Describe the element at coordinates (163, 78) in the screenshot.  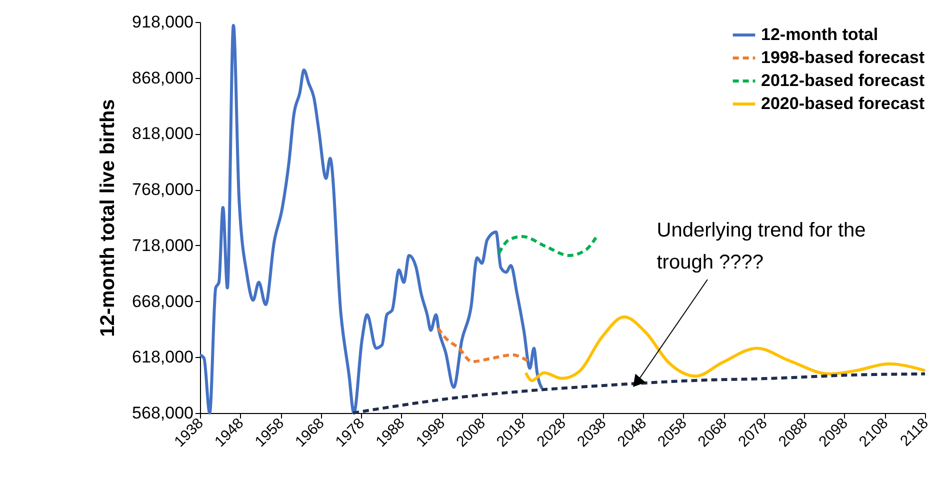
I see `y-tick-label: 868,000` at that location.